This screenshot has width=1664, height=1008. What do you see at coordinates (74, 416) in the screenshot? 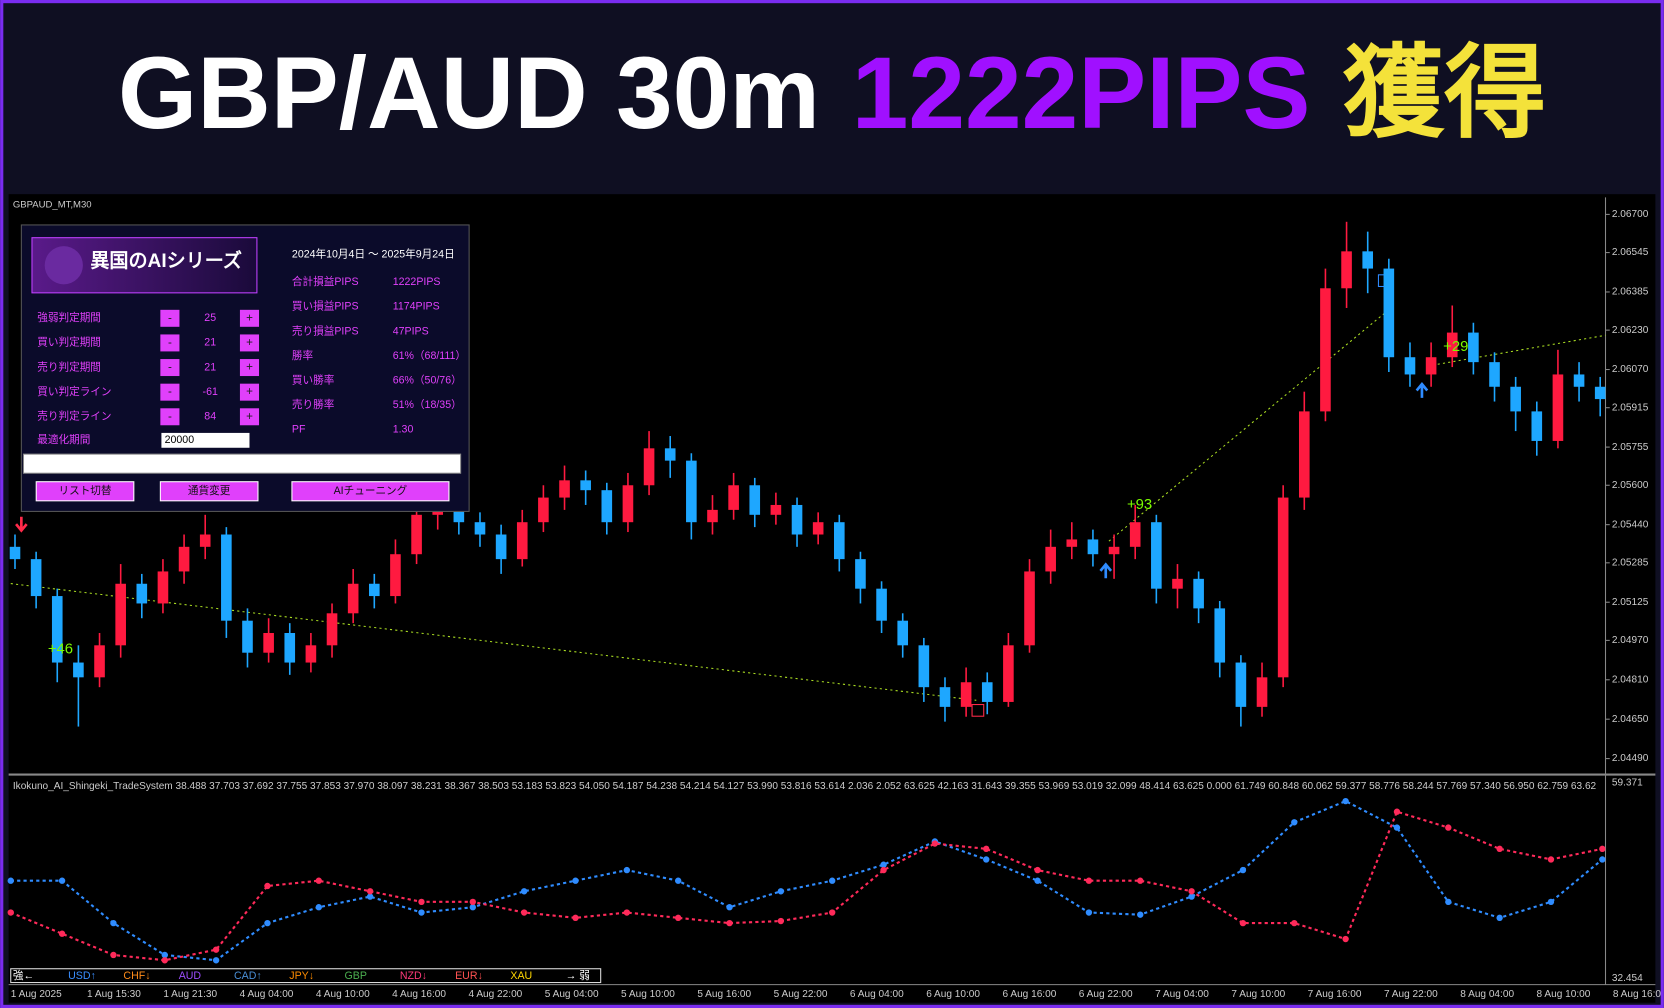
I see `param-label: 売り判定ライン` at bounding box center [74, 416].